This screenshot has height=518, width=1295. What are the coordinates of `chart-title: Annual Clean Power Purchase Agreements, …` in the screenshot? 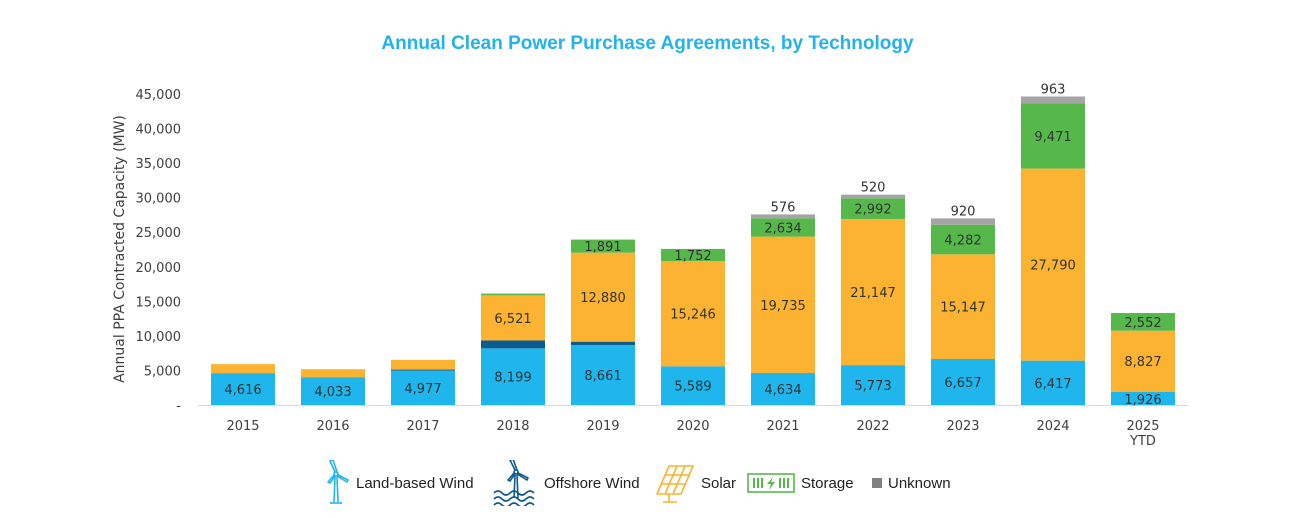 It's located at (647, 43).